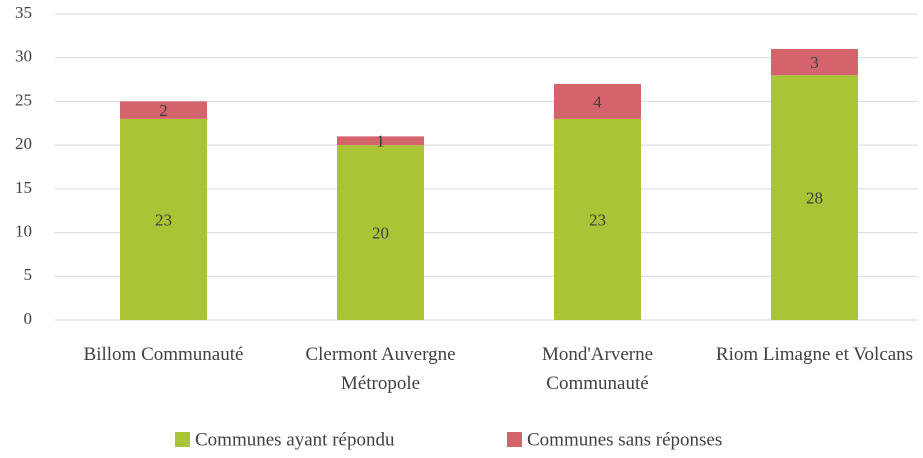 Image resolution: width=923 pixels, height=458 pixels. Describe the element at coordinates (23, 56) in the screenshot. I see `y-tick-label: 30` at that location.